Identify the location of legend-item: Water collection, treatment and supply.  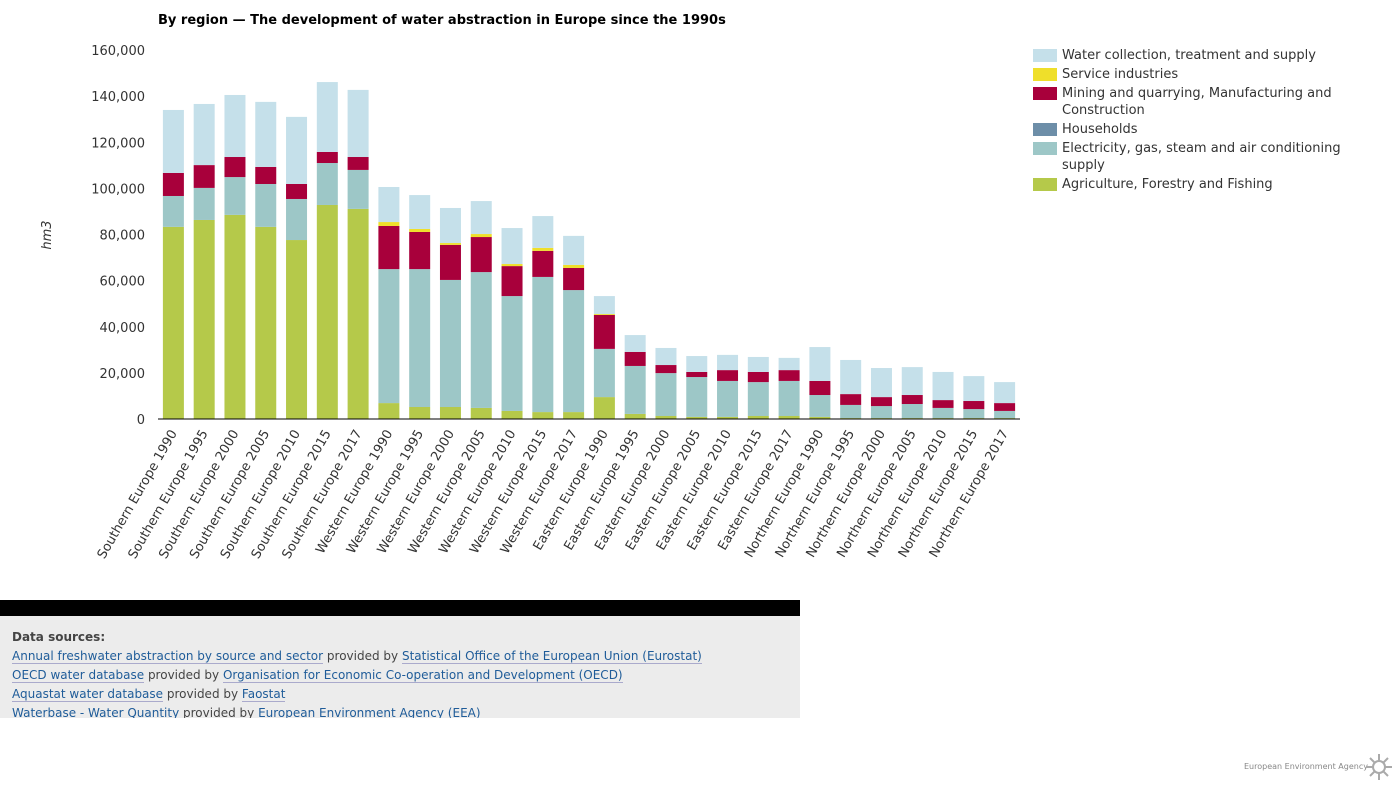
(1208, 55).